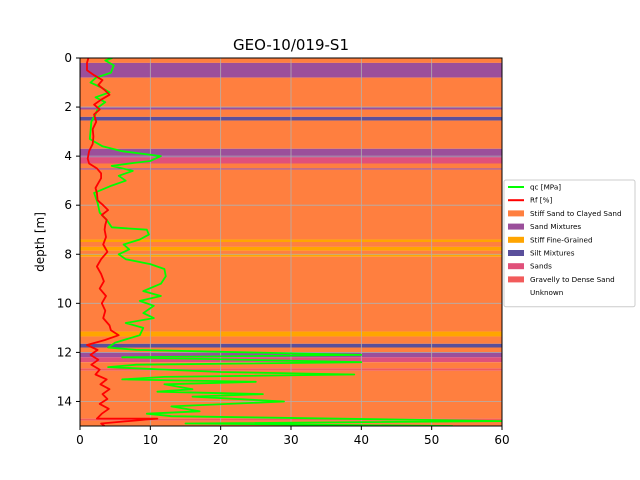  What do you see at coordinates (361, 440) in the screenshot?
I see `x-tick-label: 40` at bounding box center [361, 440].